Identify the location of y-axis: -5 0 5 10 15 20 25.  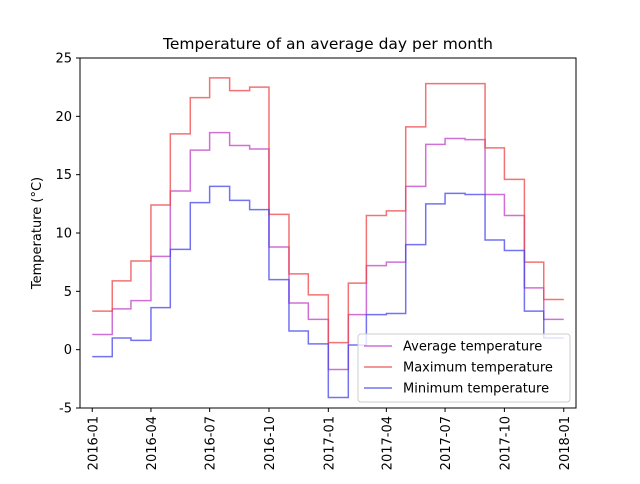
(67, 234).